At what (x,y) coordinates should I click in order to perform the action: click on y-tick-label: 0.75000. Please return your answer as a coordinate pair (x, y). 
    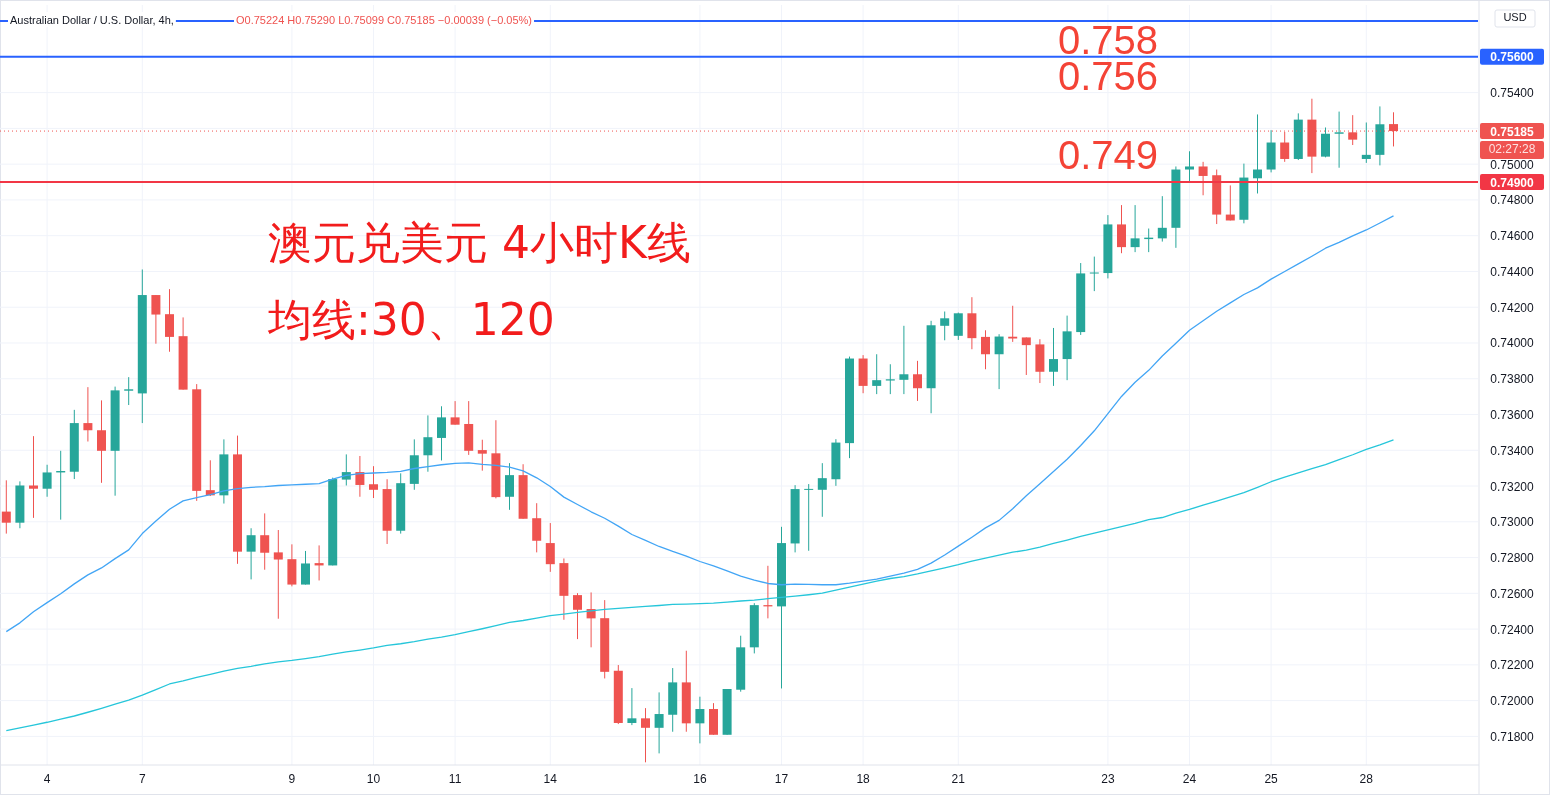
    Looking at the image, I should click on (1512, 164).